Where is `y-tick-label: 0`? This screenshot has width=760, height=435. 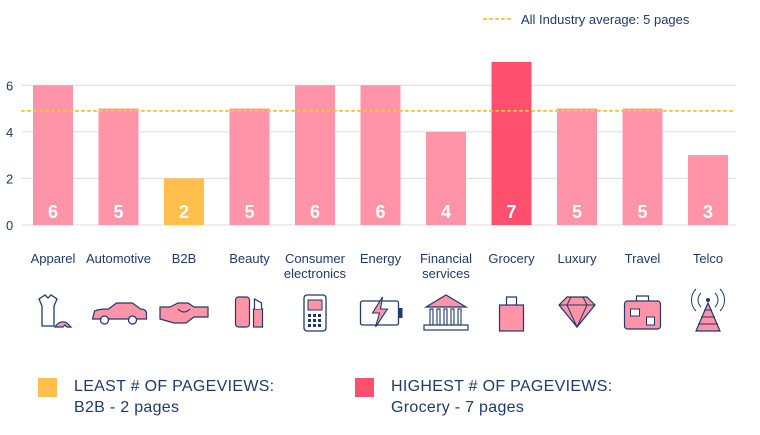
y-tick-label: 0 is located at coordinates (9, 225).